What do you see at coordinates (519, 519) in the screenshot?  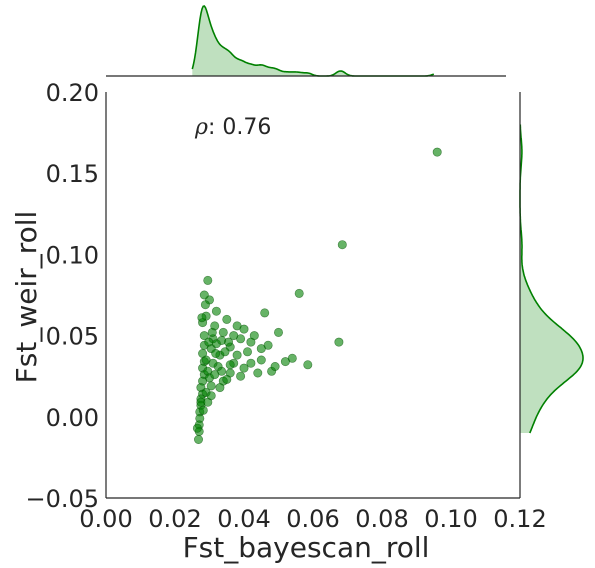 I see `x-tick-label: 0.12` at bounding box center [519, 519].